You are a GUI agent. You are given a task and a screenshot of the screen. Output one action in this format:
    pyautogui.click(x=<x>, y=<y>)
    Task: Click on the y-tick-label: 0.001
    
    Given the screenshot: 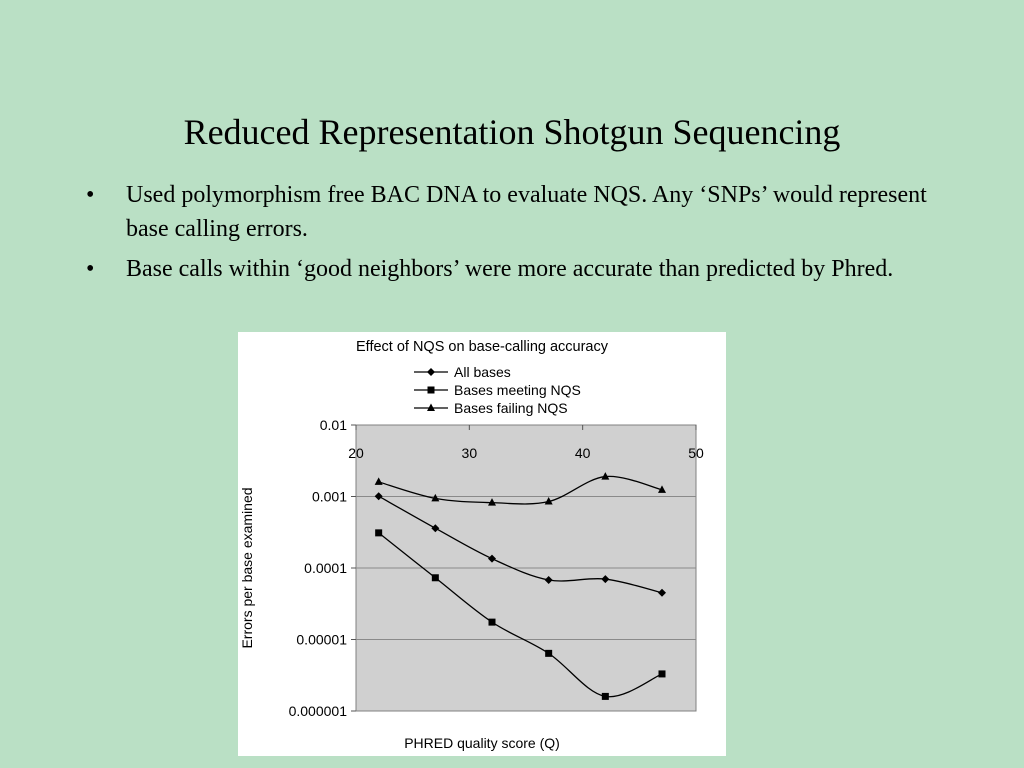 What is the action you would take?
    pyautogui.click(x=329, y=497)
    